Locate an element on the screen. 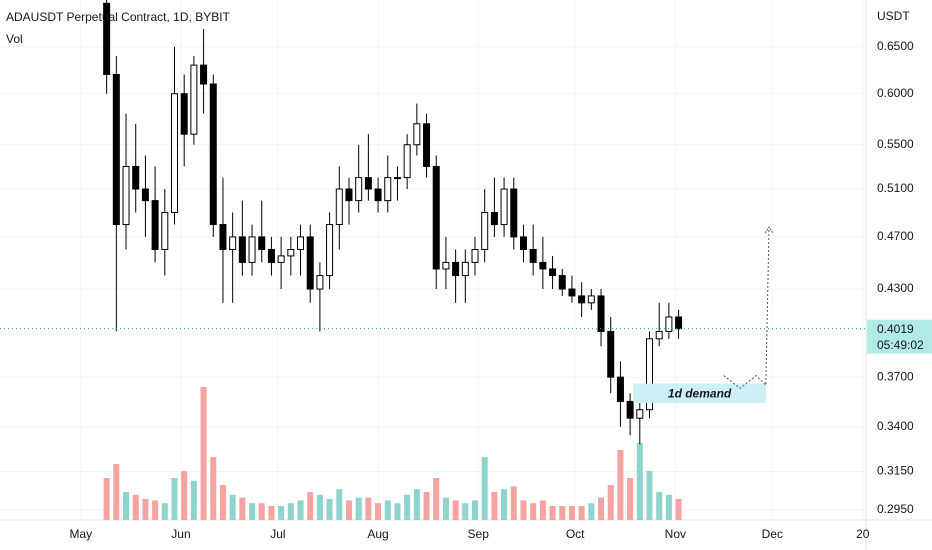  x-tick-label: Dec is located at coordinates (772, 534).